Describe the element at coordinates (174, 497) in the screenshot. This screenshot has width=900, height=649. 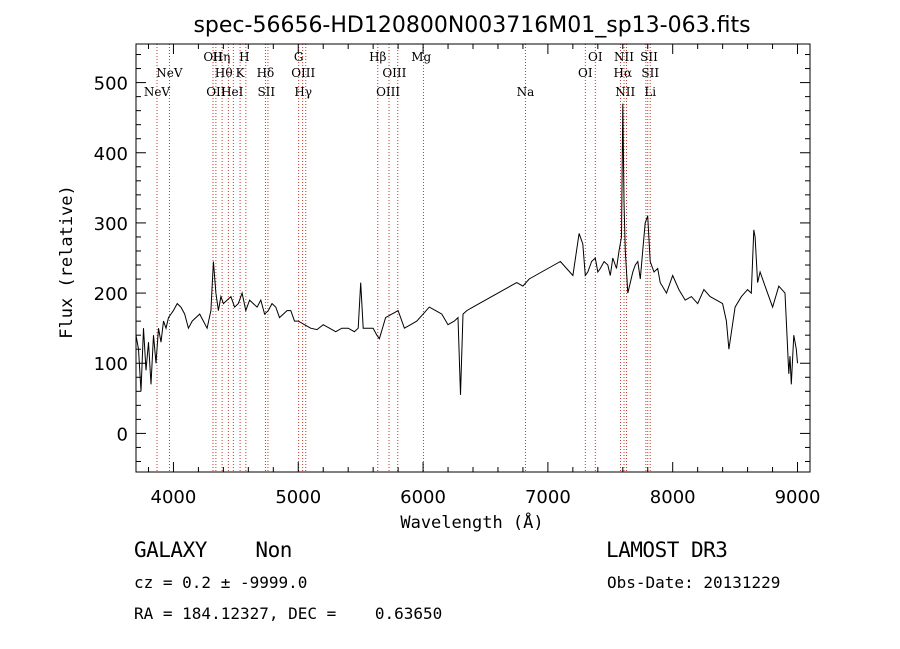
I see `x-tick-label: 4000` at that location.